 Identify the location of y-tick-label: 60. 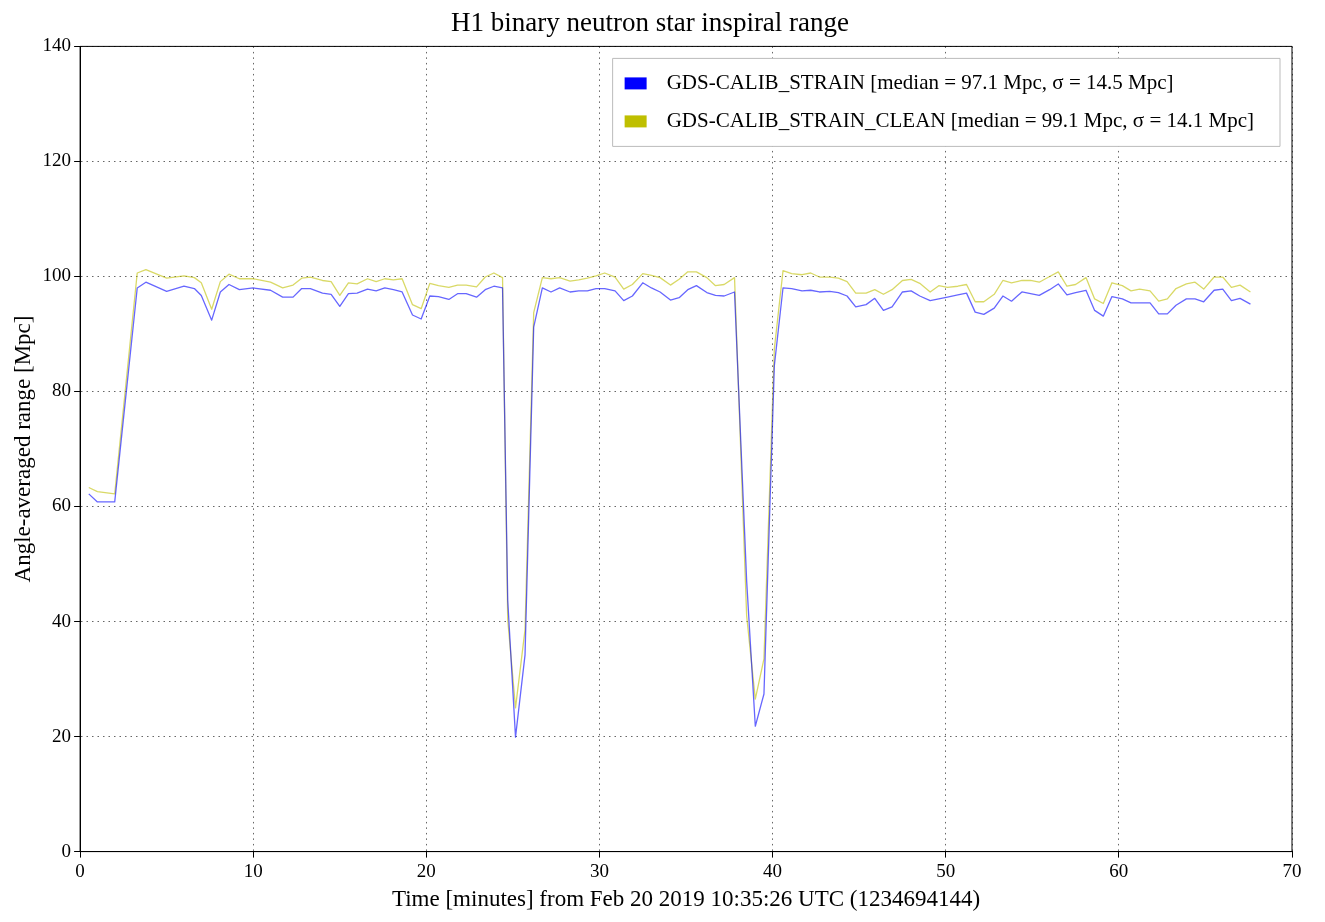
(62, 505).